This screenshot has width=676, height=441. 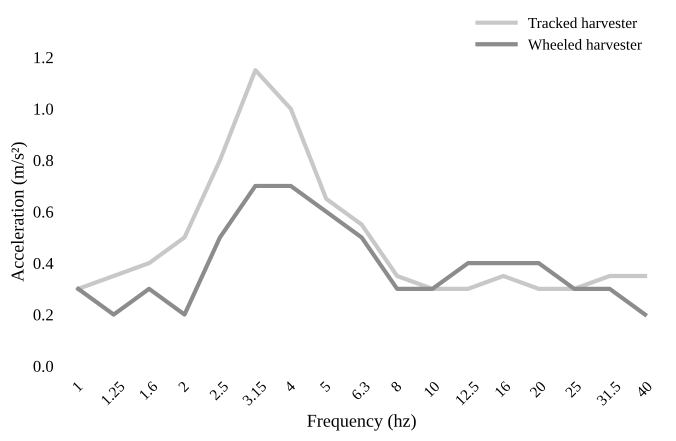 What do you see at coordinates (77, 386) in the screenshot?
I see `x-tick-label: 1` at bounding box center [77, 386].